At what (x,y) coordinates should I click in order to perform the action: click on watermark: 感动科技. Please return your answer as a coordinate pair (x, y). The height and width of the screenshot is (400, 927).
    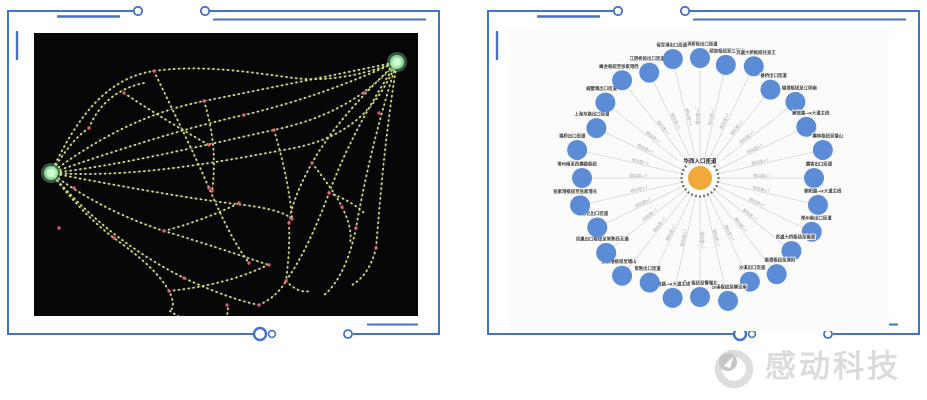
    Looking at the image, I should click on (806, 367).